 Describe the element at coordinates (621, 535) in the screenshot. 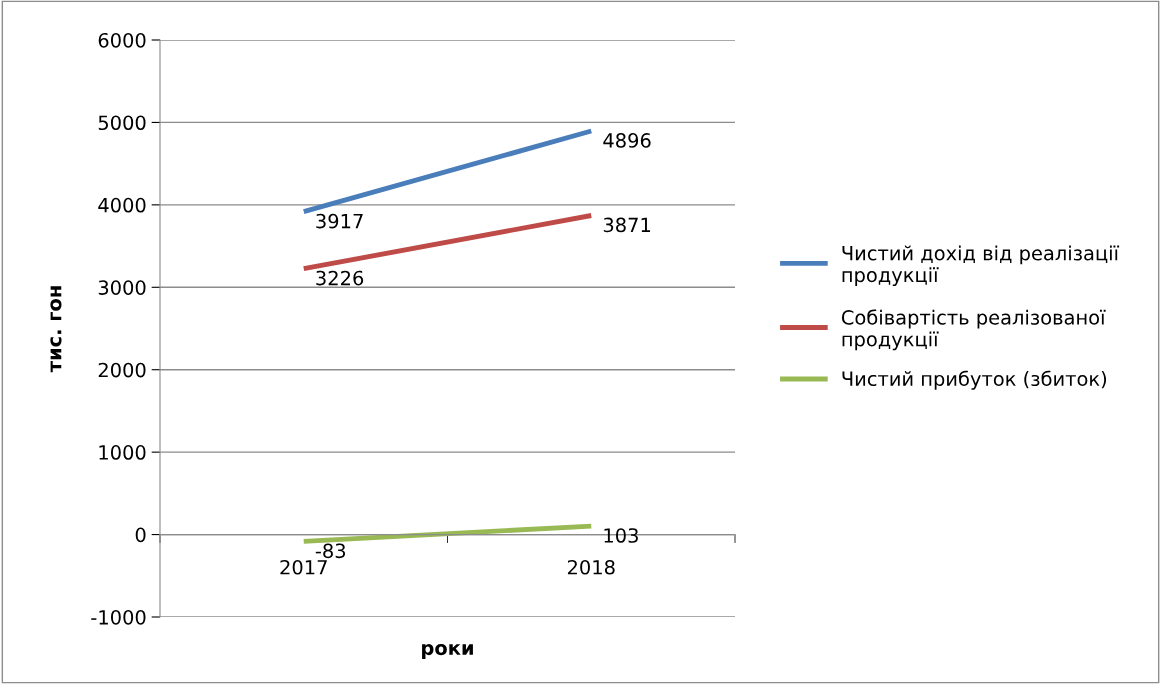

I see `data-label: 103` at that location.